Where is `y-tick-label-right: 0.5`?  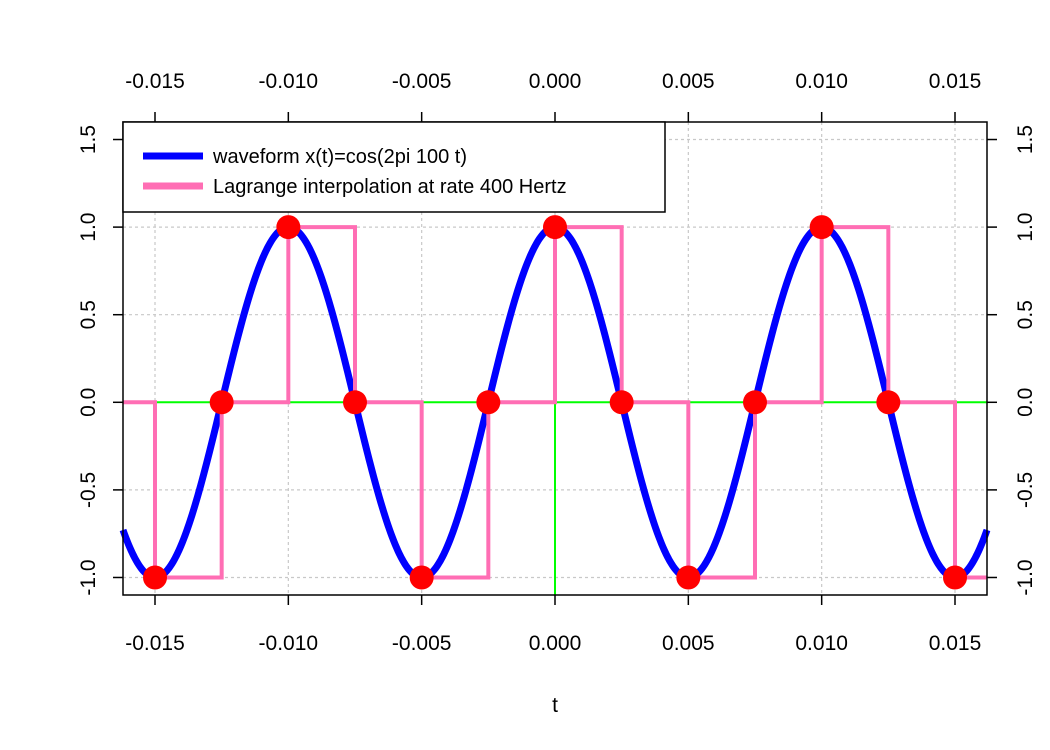 y-tick-label-right: 0.5 is located at coordinates (1025, 314).